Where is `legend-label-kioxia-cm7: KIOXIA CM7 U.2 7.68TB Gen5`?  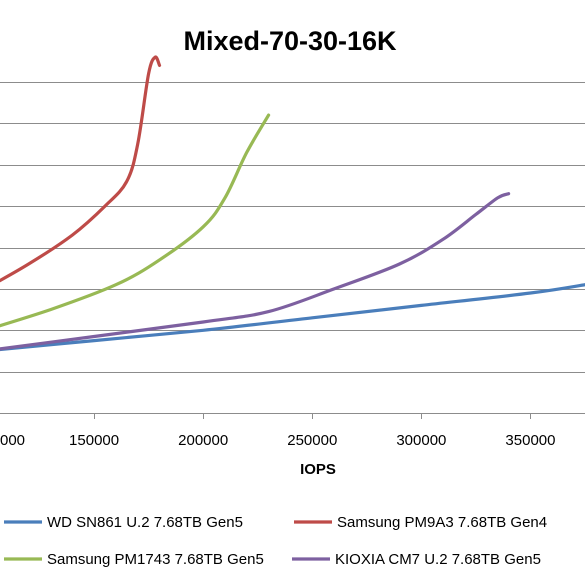 legend-label-kioxia-cm7: KIOXIA CM7 U.2 7.68TB Gen5 is located at coordinates (438, 559).